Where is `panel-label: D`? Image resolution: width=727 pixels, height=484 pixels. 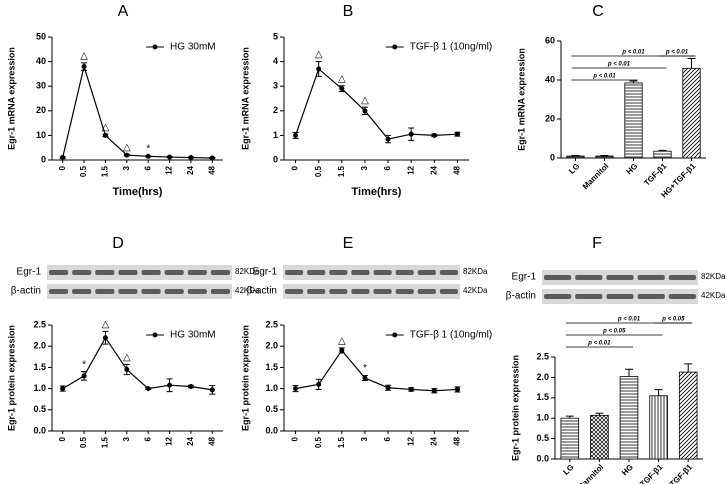
panel-label: D is located at coordinates (118, 243).